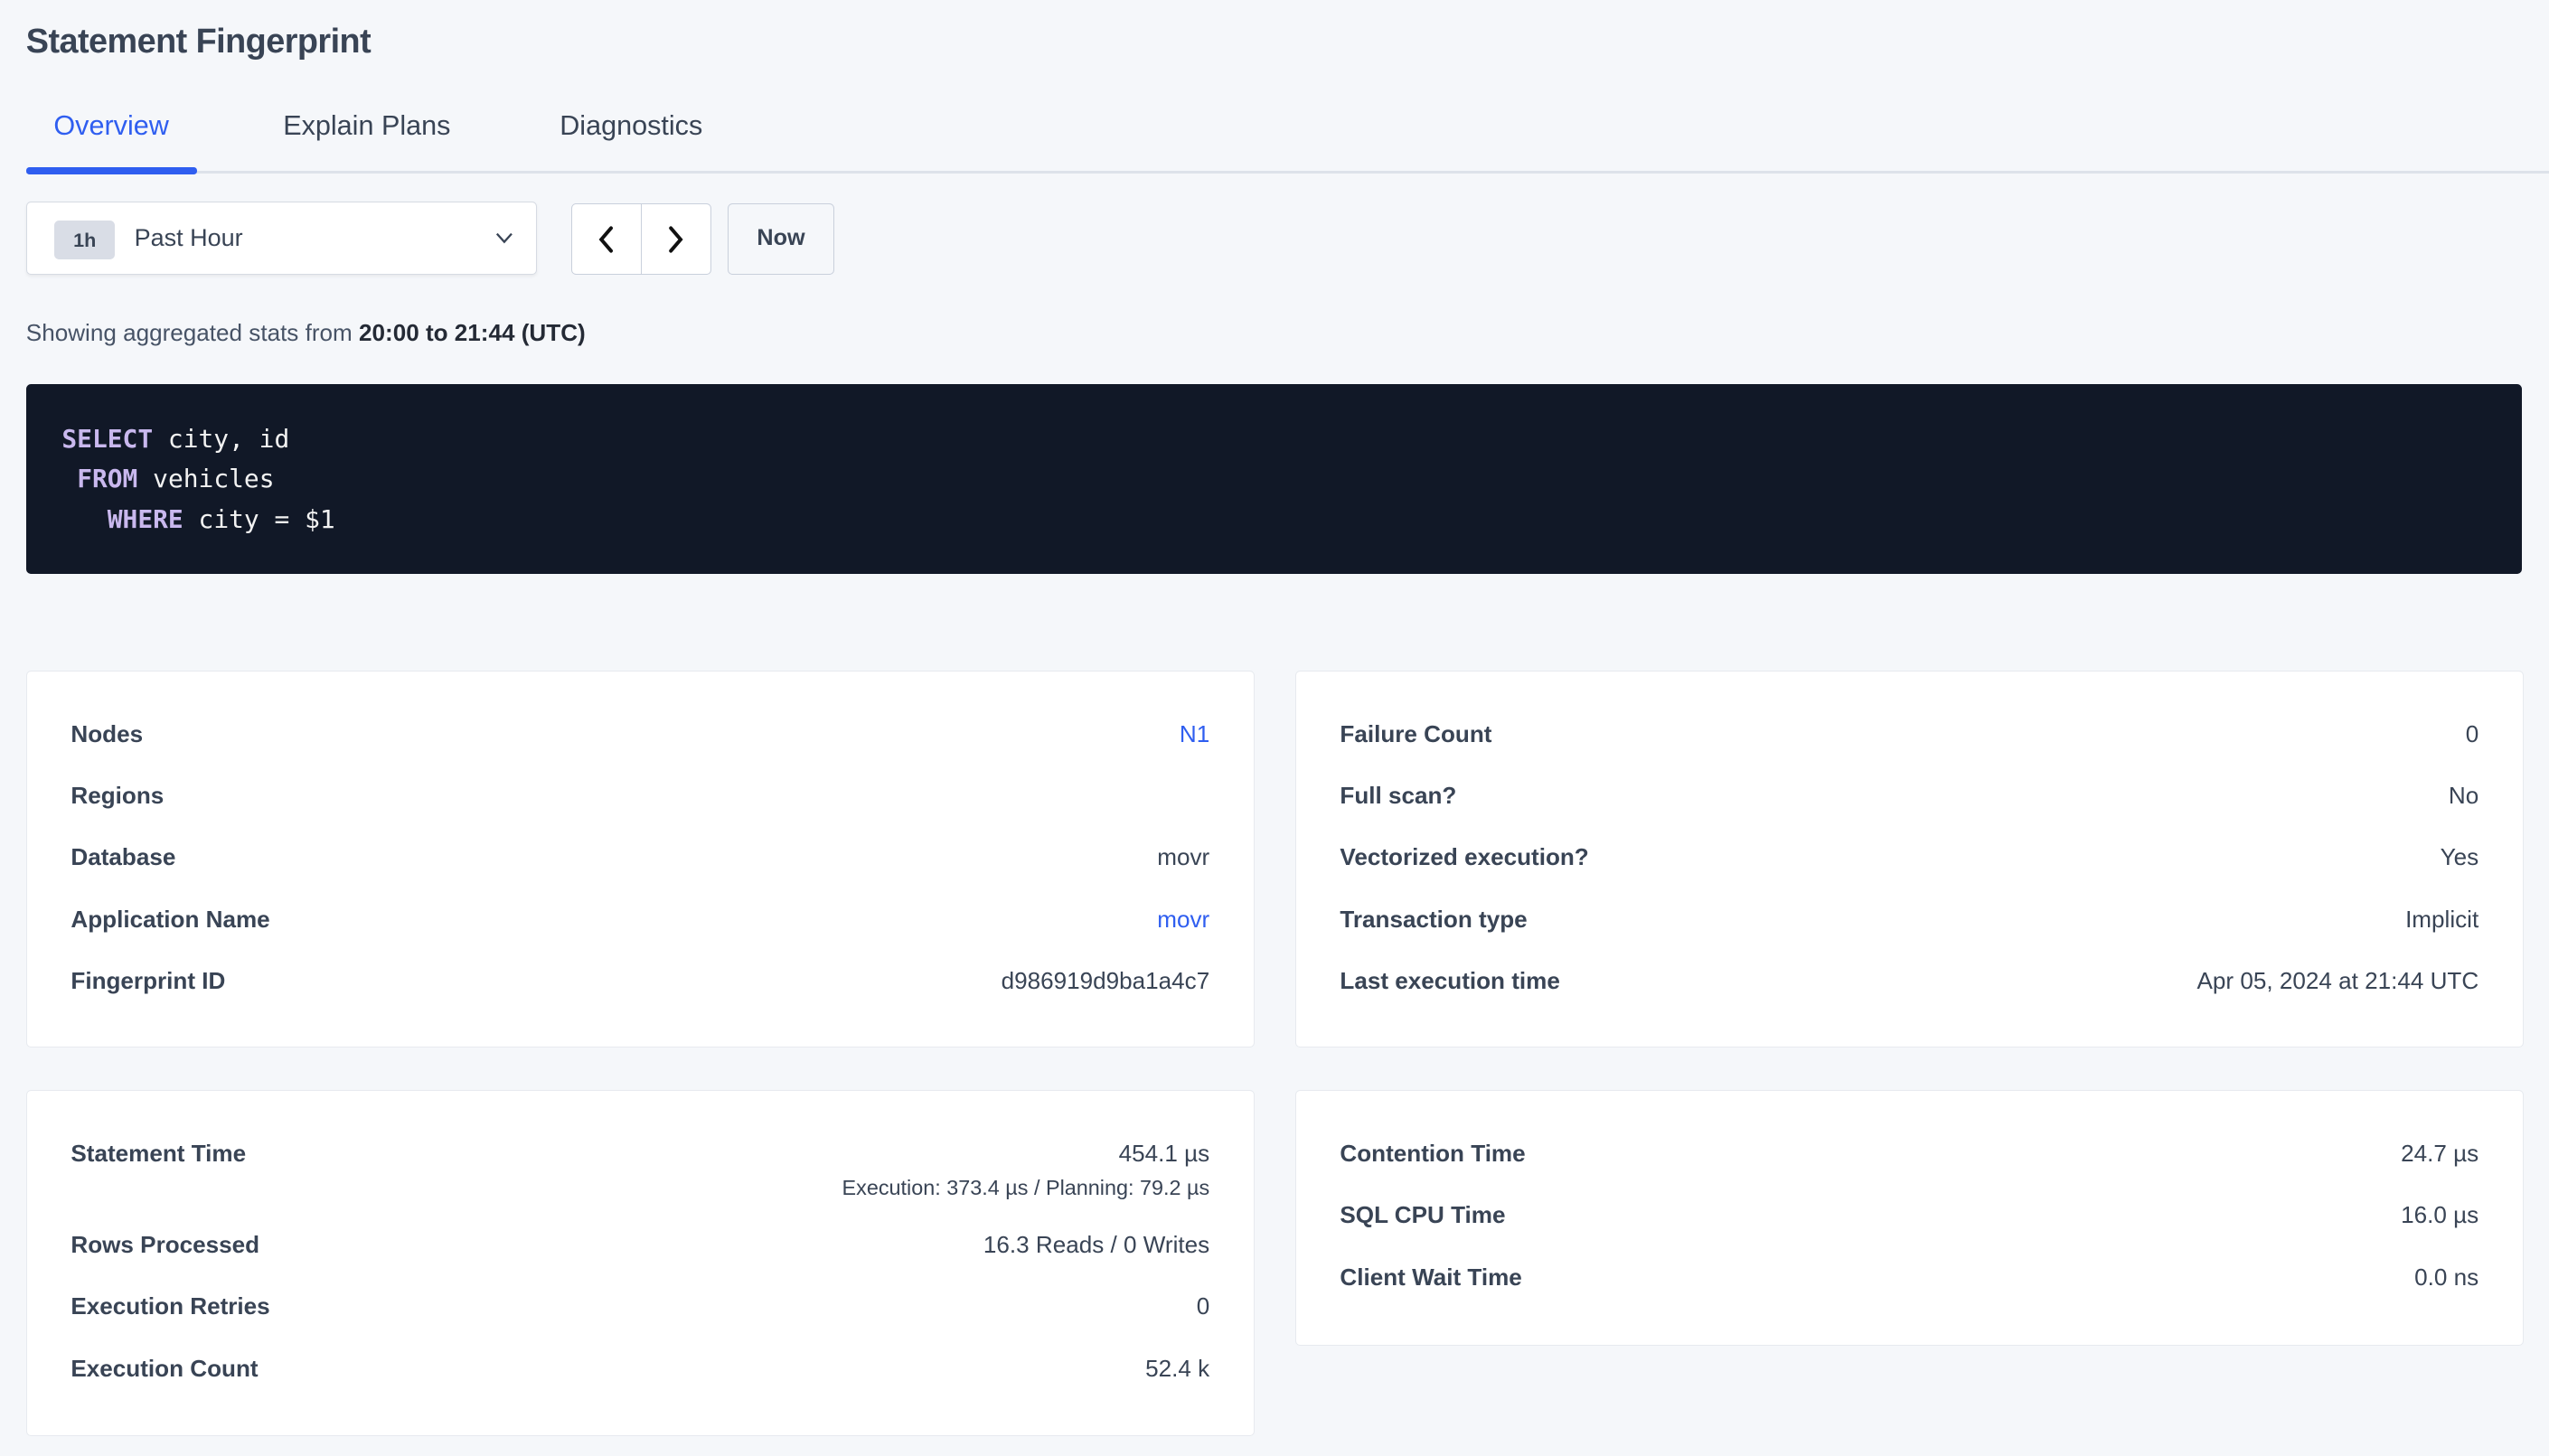 This screenshot has width=2549, height=1456. Describe the element at coordinates (111, 171) in the screenshot. I see `active-tab-indicator` at that location.